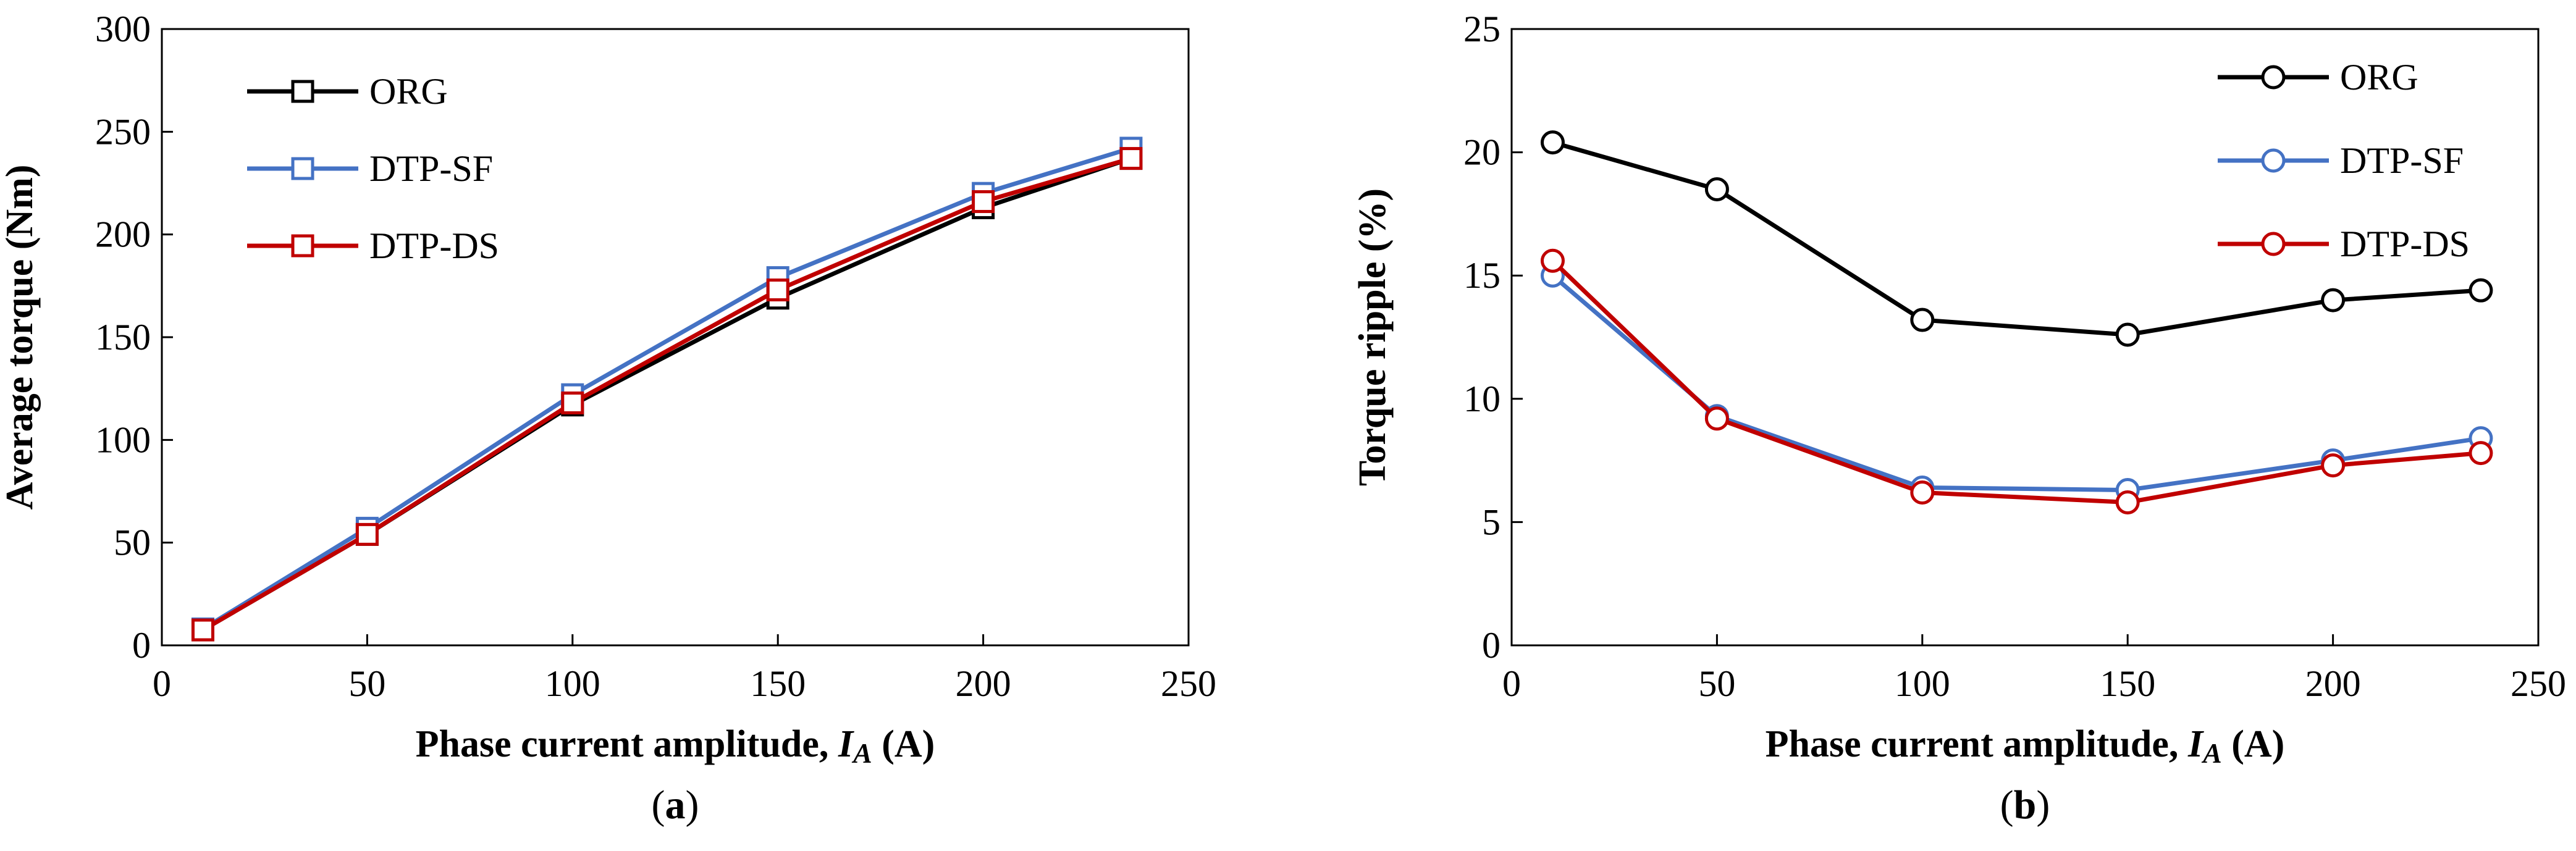 This screenshot has width=2576, height=851. What do you see at coordinates (132, 542) in the screenshot?
I see `y-tick-label: 50` at bounding box center [132, 542].